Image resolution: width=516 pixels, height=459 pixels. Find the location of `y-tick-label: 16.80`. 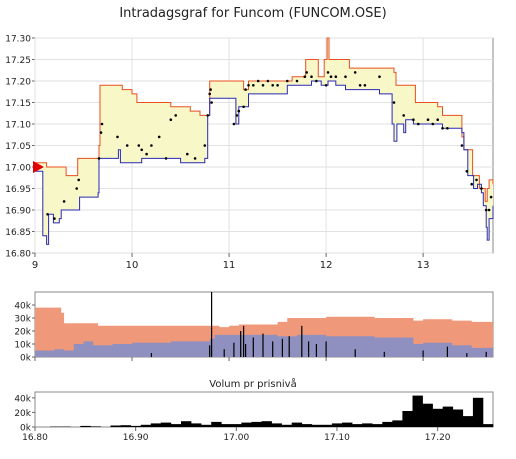

y-tick-label: 16.80 is located at coordinates (18, 255).